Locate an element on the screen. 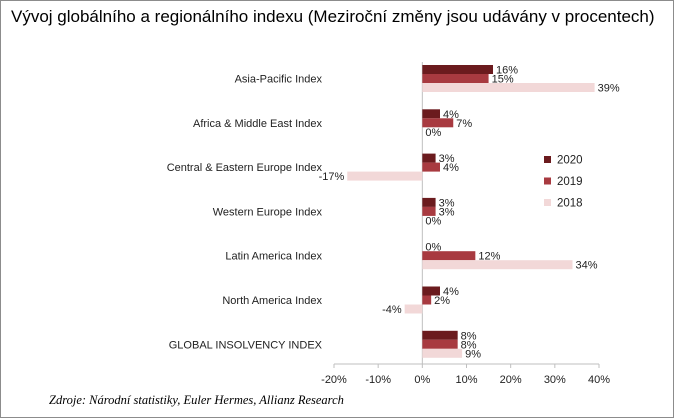 This screenshot has height=418, width=674. x-tick-label: 30% is located at coordinates (555, 380).